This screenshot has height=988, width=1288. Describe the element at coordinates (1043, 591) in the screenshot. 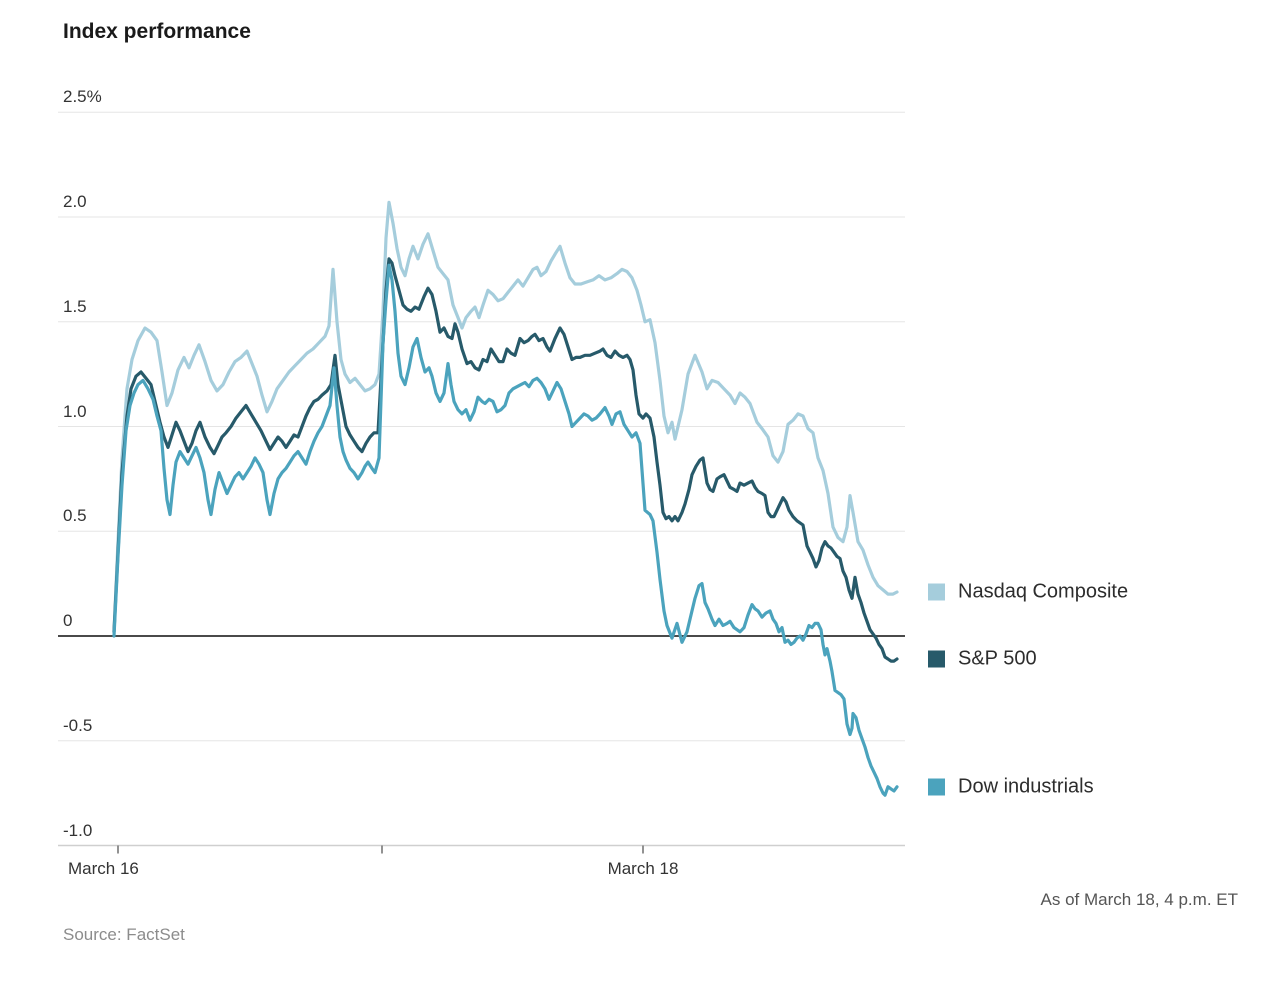

I see `legend-label: Nasdaq Composite` at that location.